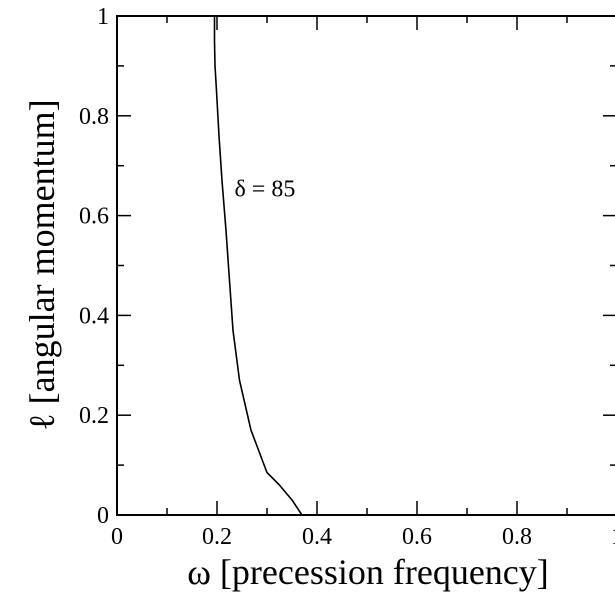 The image size is (615, 592). Describe the element at coordinates (94, 117) in the screenshot. I see `y-tick-label: 0.8` at that location.